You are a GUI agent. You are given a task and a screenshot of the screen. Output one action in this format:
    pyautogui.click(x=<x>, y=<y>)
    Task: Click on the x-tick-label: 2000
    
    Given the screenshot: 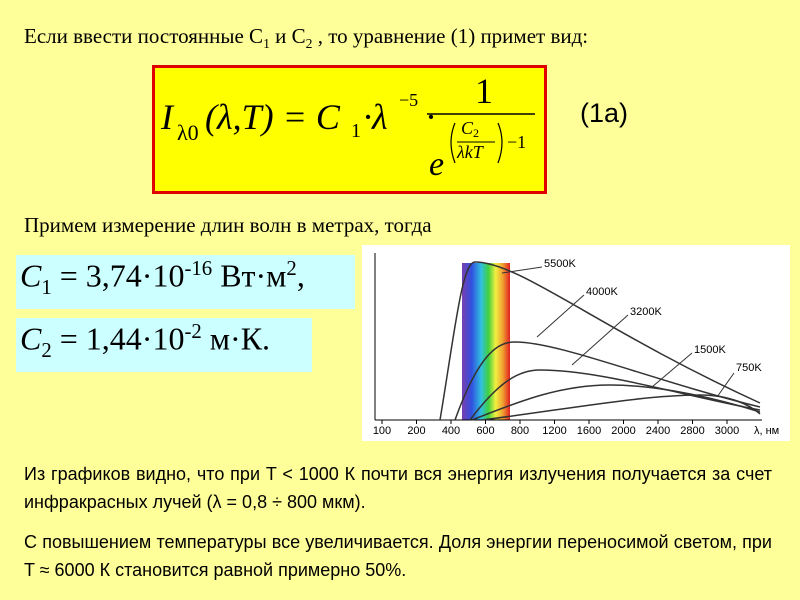 What is the action you would take?
    pyautogui.click(x=623, y=431)
    